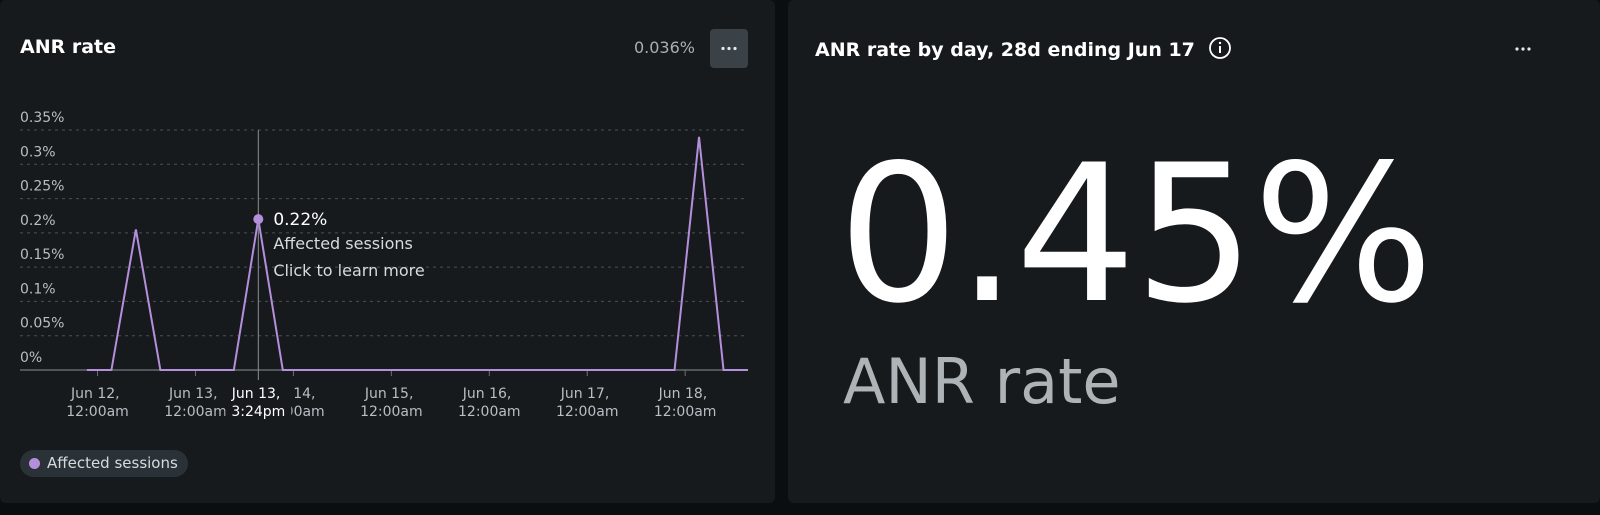  Describe the element at coordinates (343, 243) in the screenshot. I see `hover-series: Affected sessions` at that location.